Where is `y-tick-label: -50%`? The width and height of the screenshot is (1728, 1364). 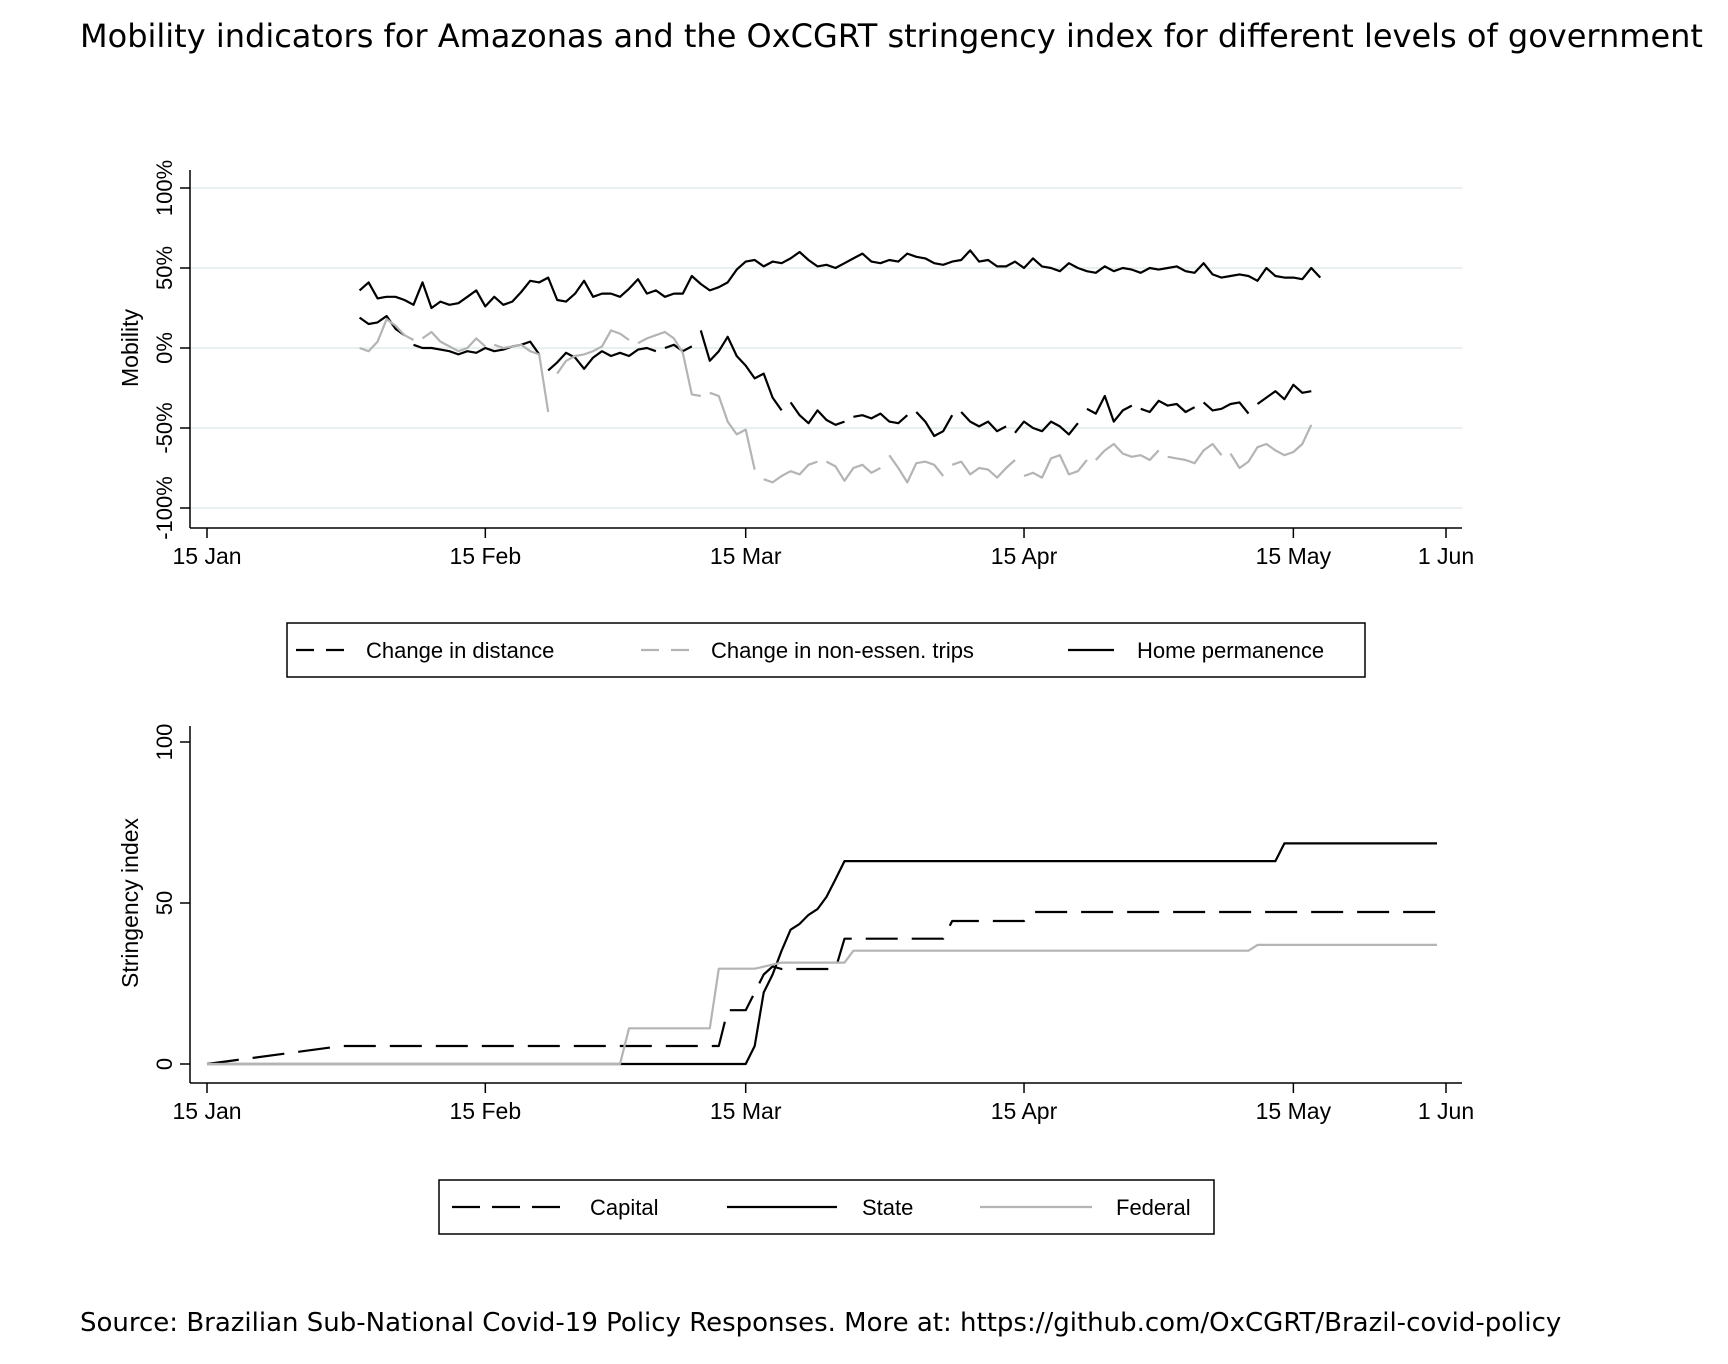 y-tick-label: -50% is located at coordinates (164, 427).